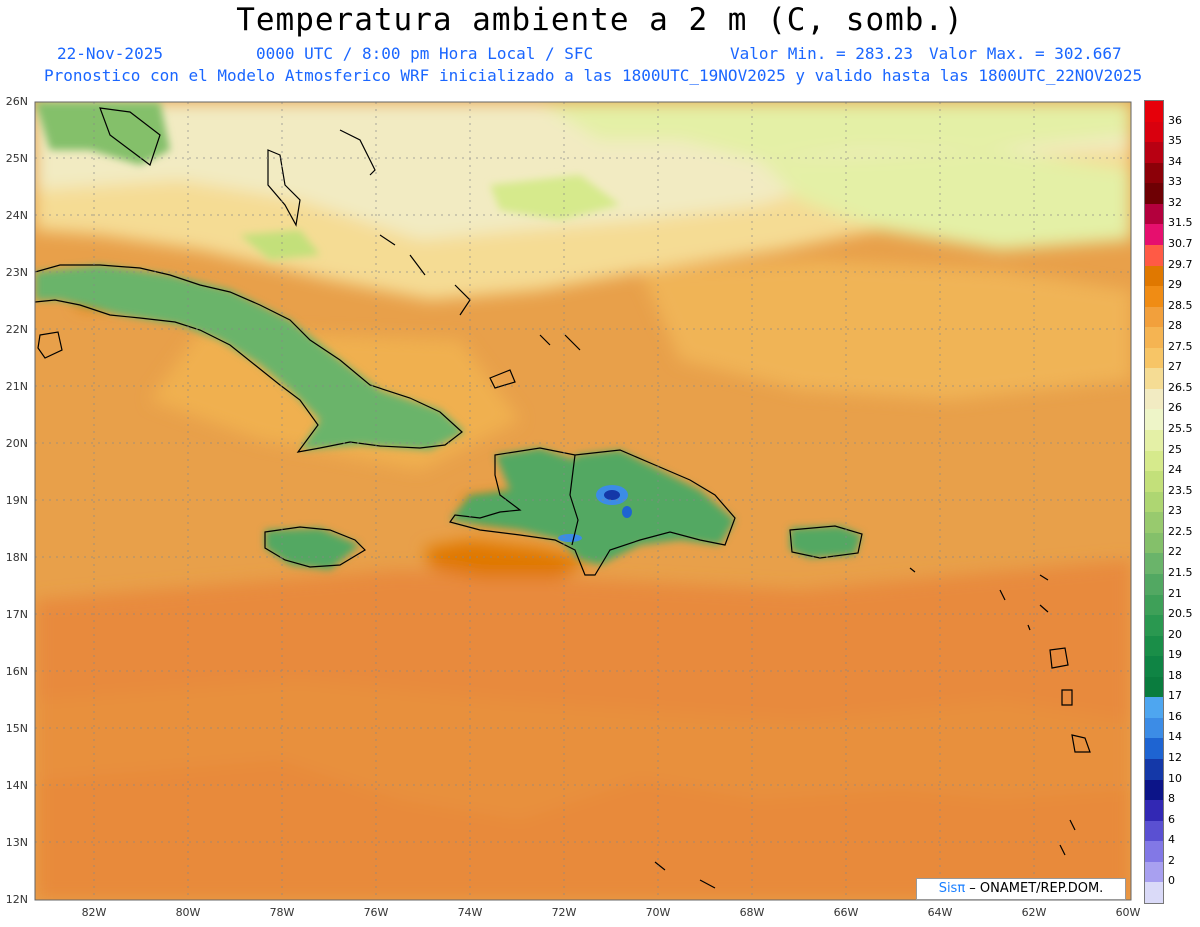 This screenshot has width=1200, height=927. What do you see at coordinates (188, 912) in the screenshot?
I see `longitude-label: 80W` at bounding box center [188, 912].